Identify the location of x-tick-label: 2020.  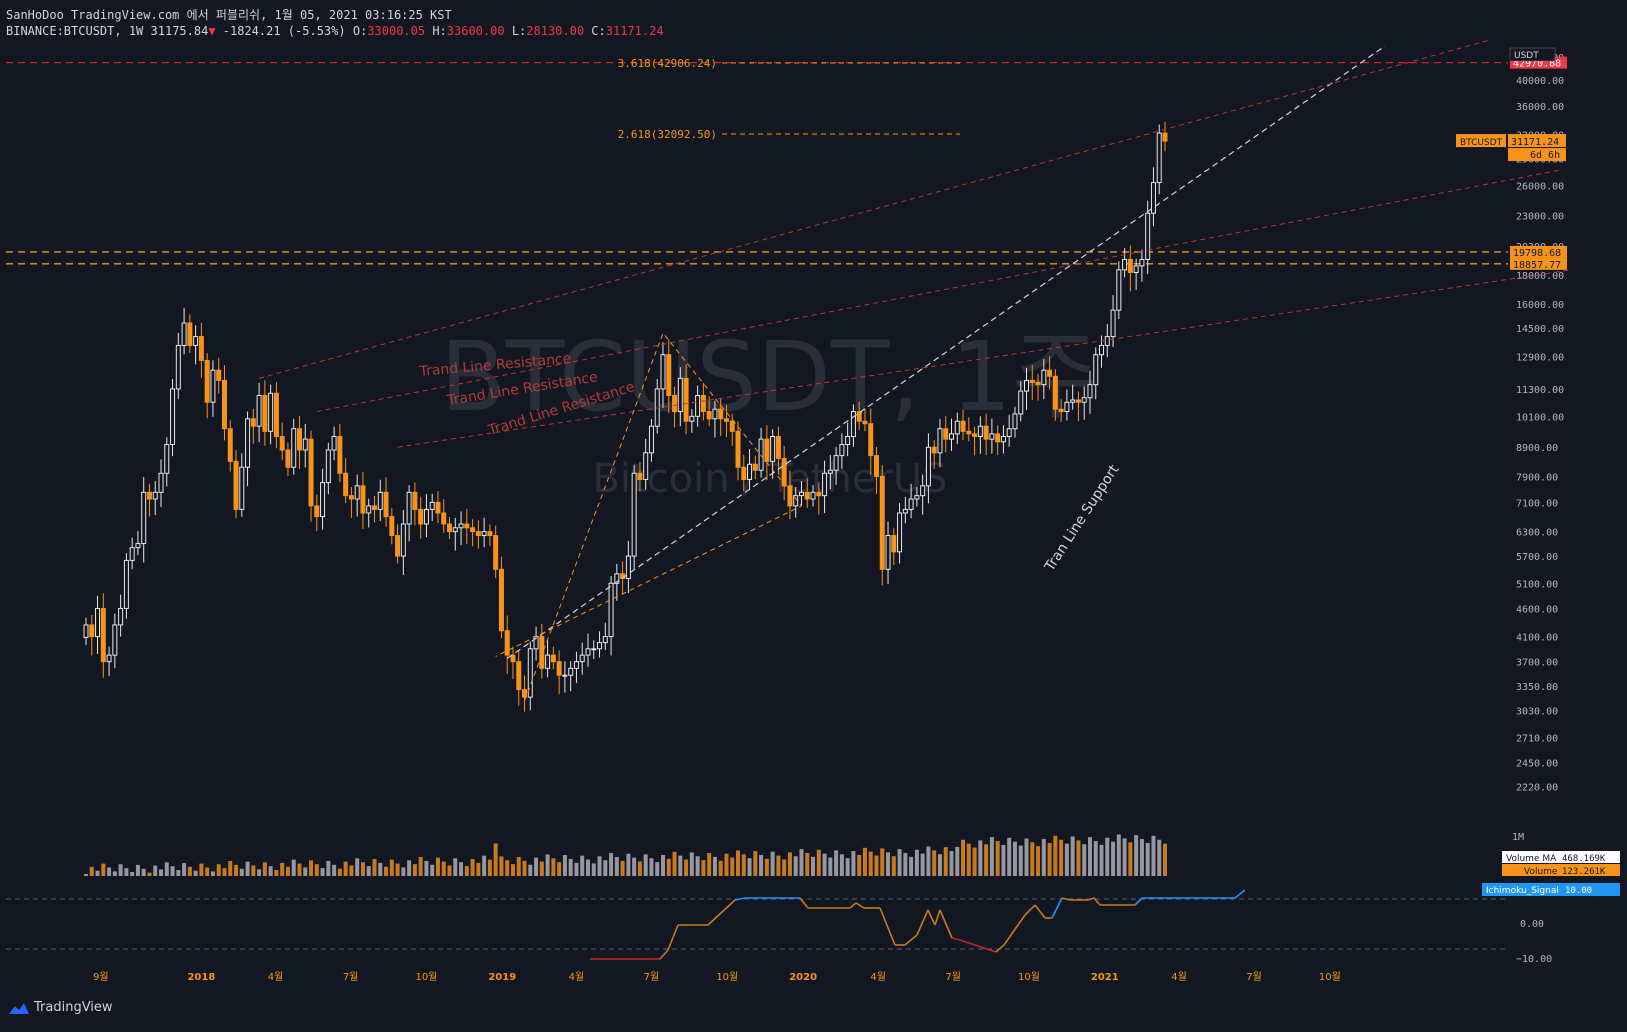
(803, 977).